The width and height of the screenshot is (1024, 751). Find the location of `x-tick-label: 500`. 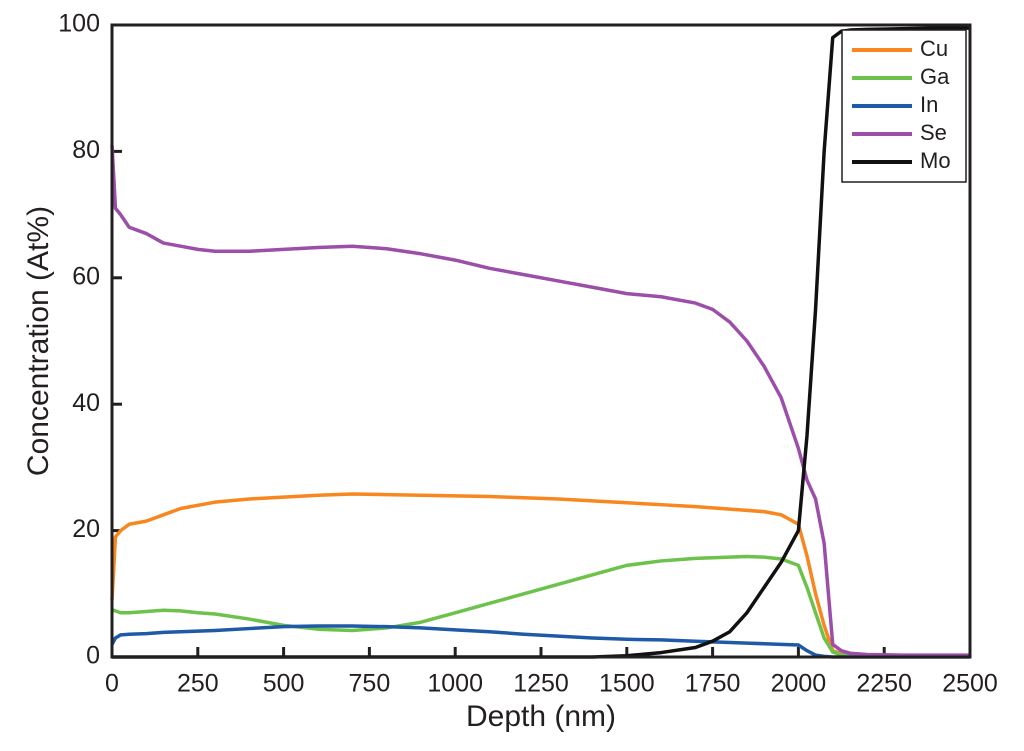

x-tick-label: 500 is located at coordinates (284, 684).